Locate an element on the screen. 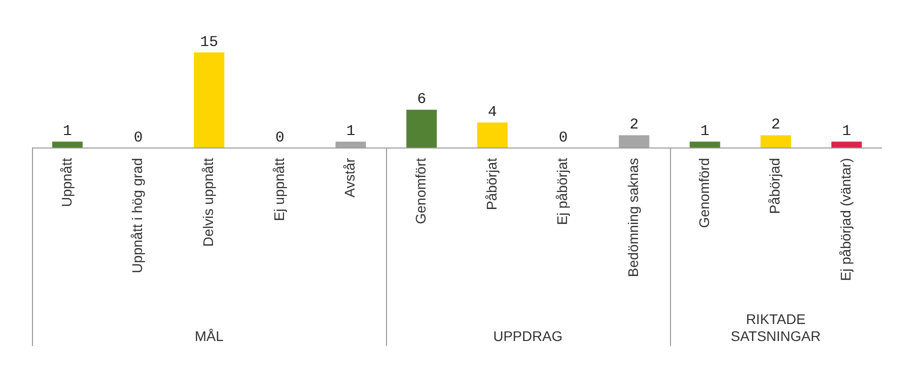  x-tick-label: Påbörjat is located at coordinates (491, 184).